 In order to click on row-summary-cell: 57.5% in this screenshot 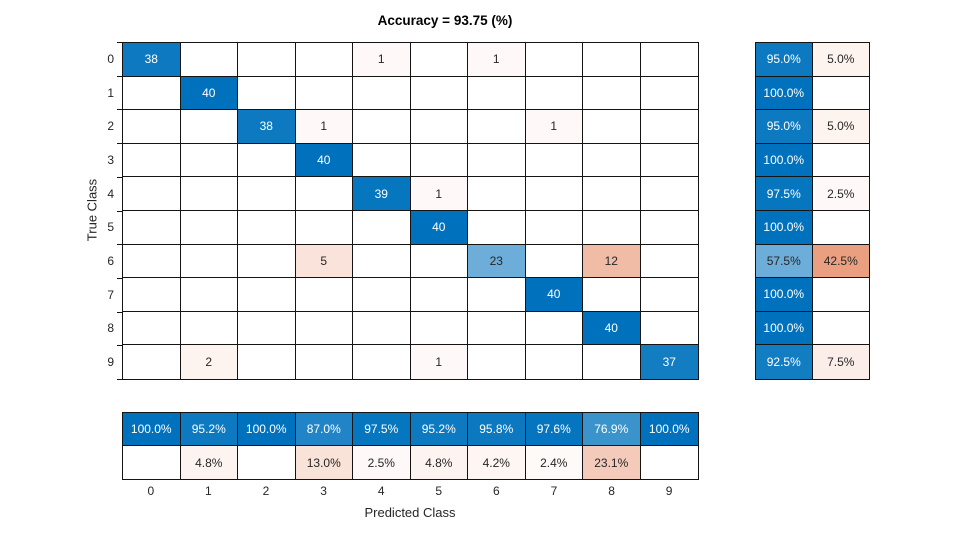, I will do `click(784, 261)`.